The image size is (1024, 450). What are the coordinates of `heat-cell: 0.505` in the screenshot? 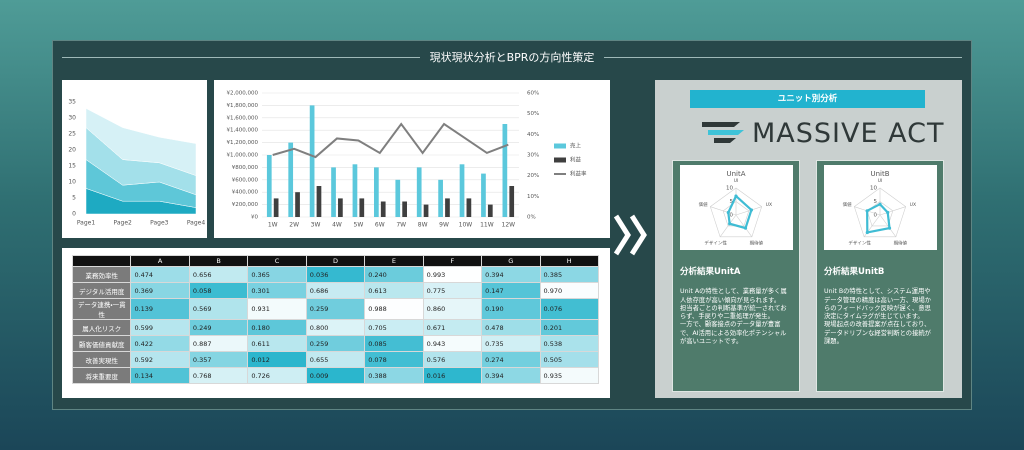 It's located at (569, 359).